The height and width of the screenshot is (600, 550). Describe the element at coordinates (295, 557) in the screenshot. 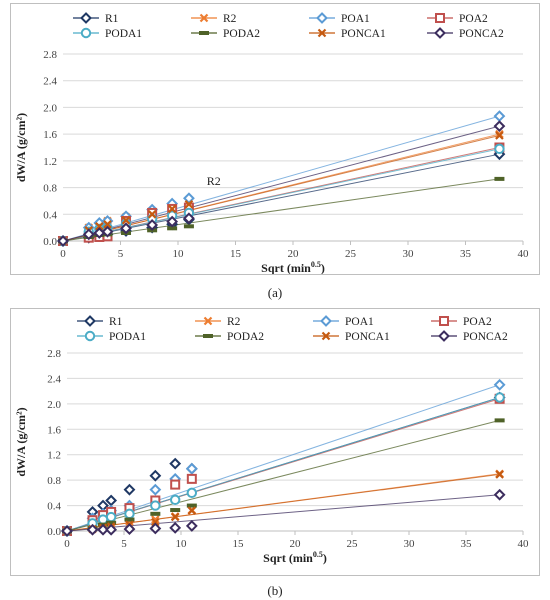

I see `x-axis-label-b: Sqrt (min0.5)` at that location.